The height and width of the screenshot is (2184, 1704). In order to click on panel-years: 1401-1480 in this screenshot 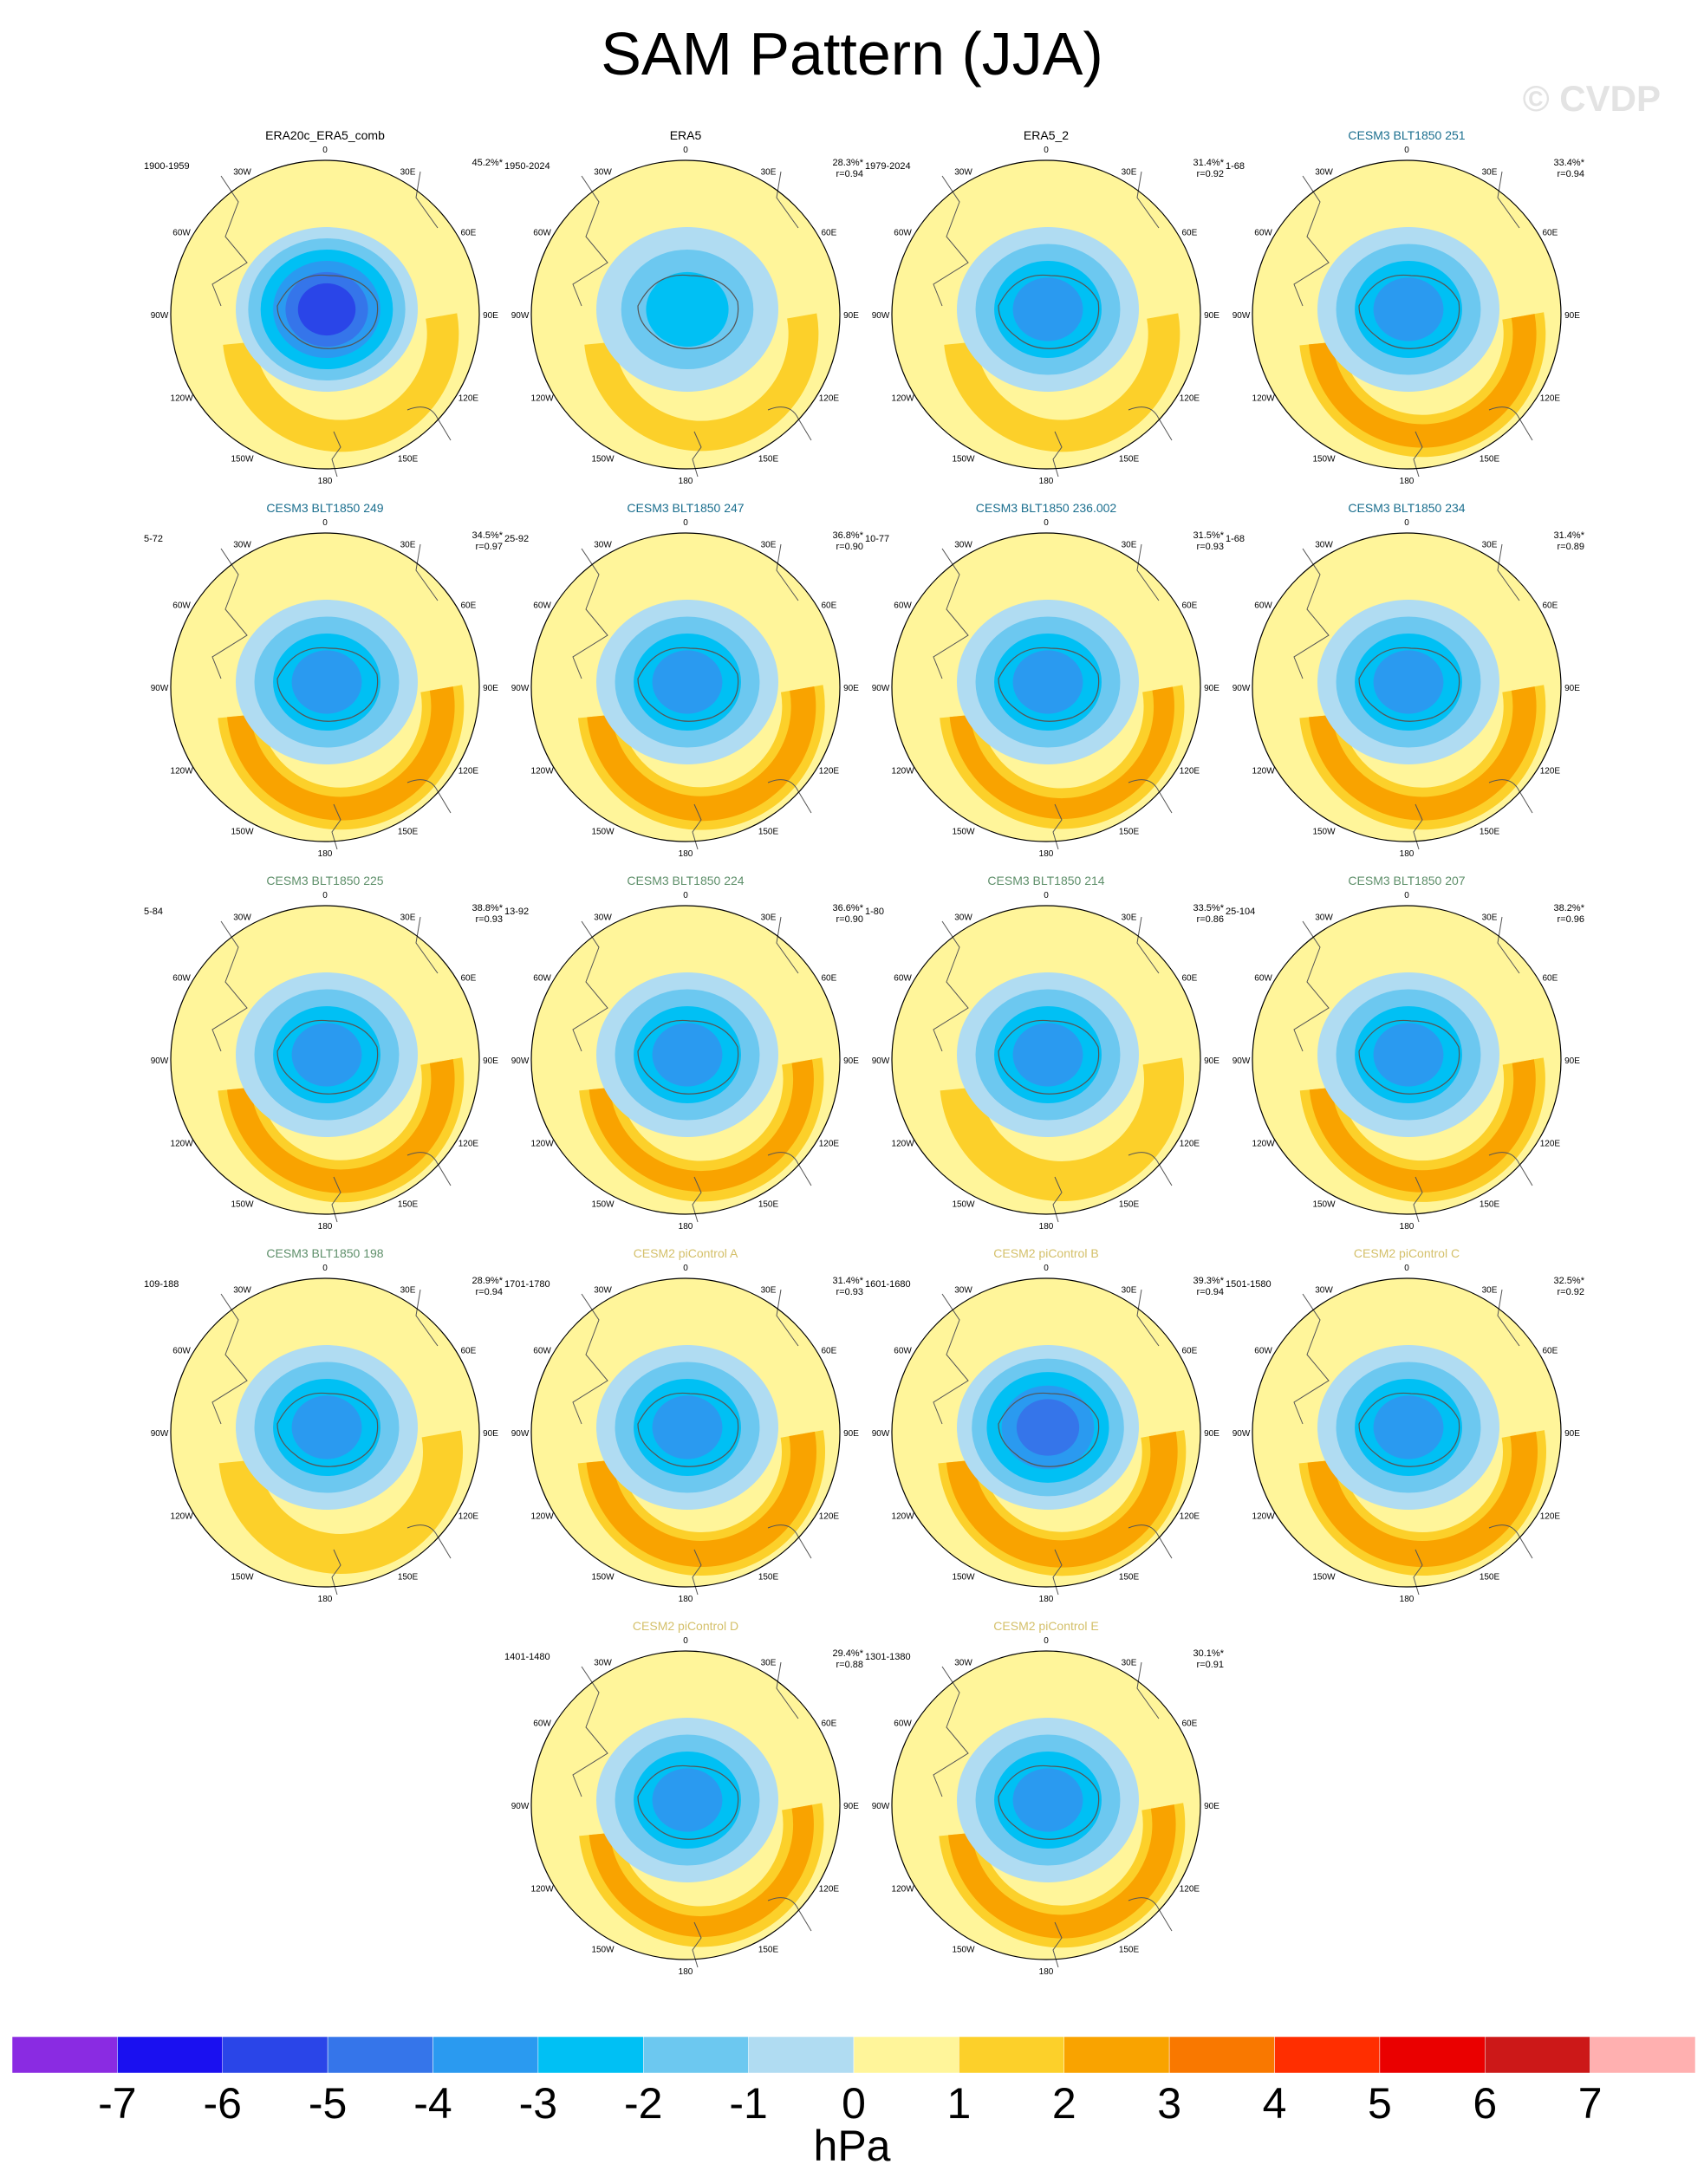, I will do `click(527, 1657)`.